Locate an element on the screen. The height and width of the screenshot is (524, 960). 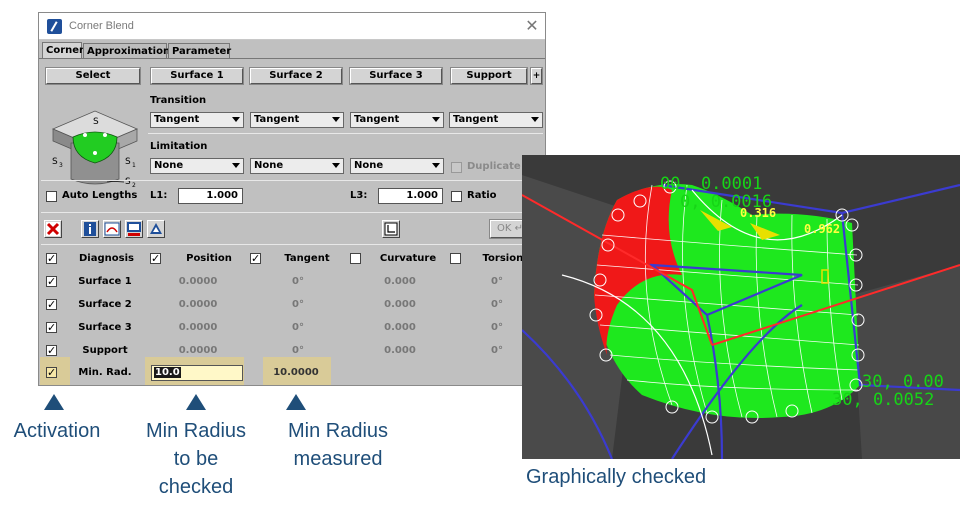
row-label: Surface 3 is located at coordinates (105, 327).